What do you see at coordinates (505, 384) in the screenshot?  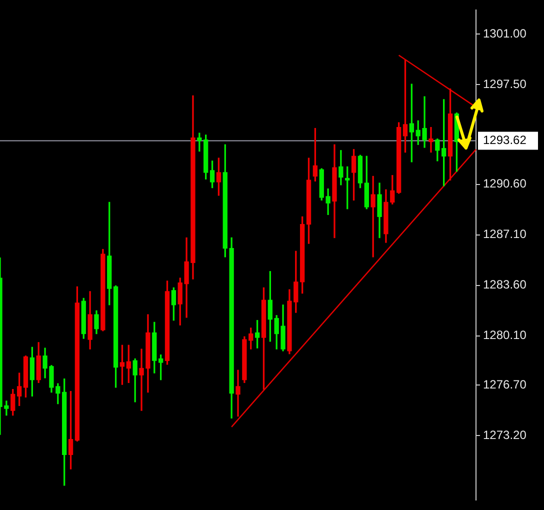 I see `y-tick-label: 1276.70` at bounding box center [505, 384].